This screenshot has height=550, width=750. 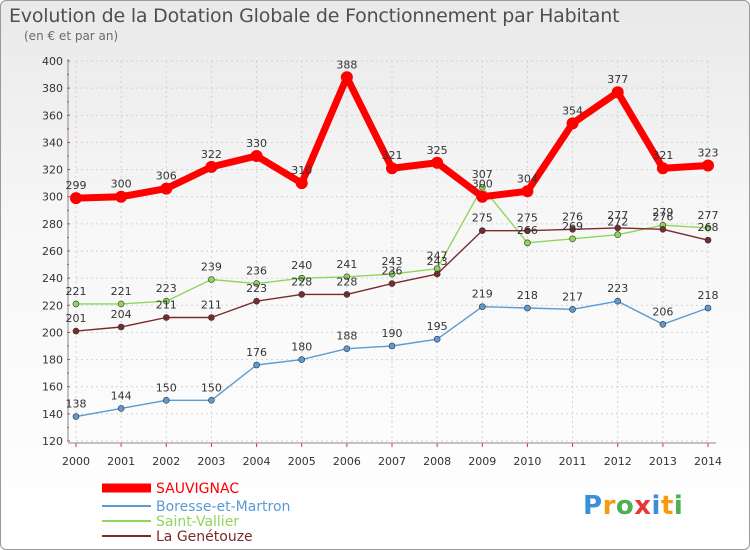 I want to click on data-label-saint-vallier: 239, so click(x=211, y=267).